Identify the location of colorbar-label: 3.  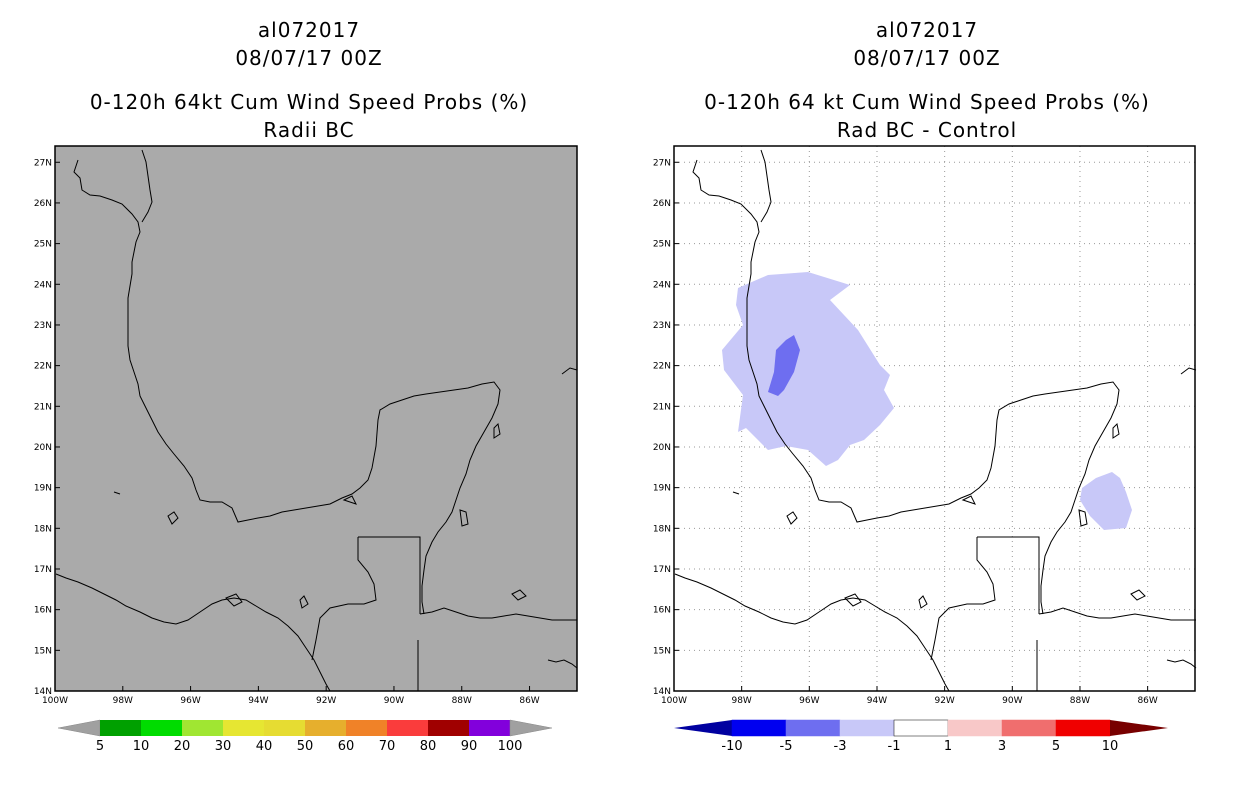
(1002, 746).